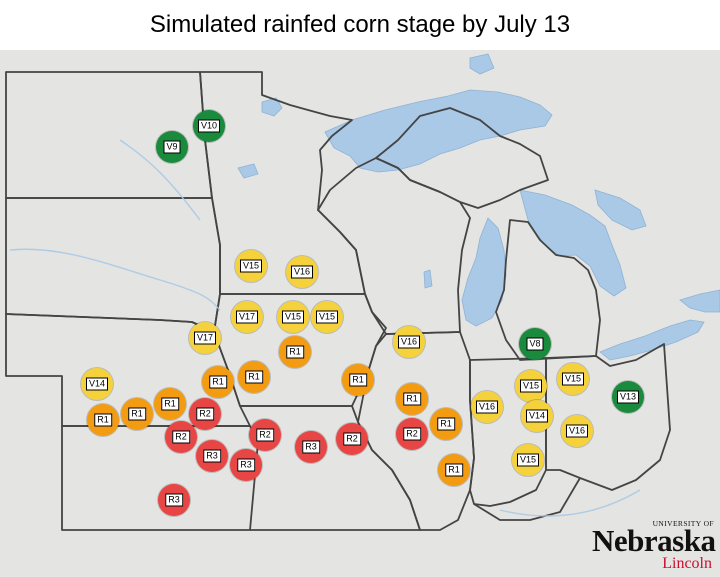 The height and width of the screenshot is (577, 720). I want to click on marker-label: V10, so click(209, 126).